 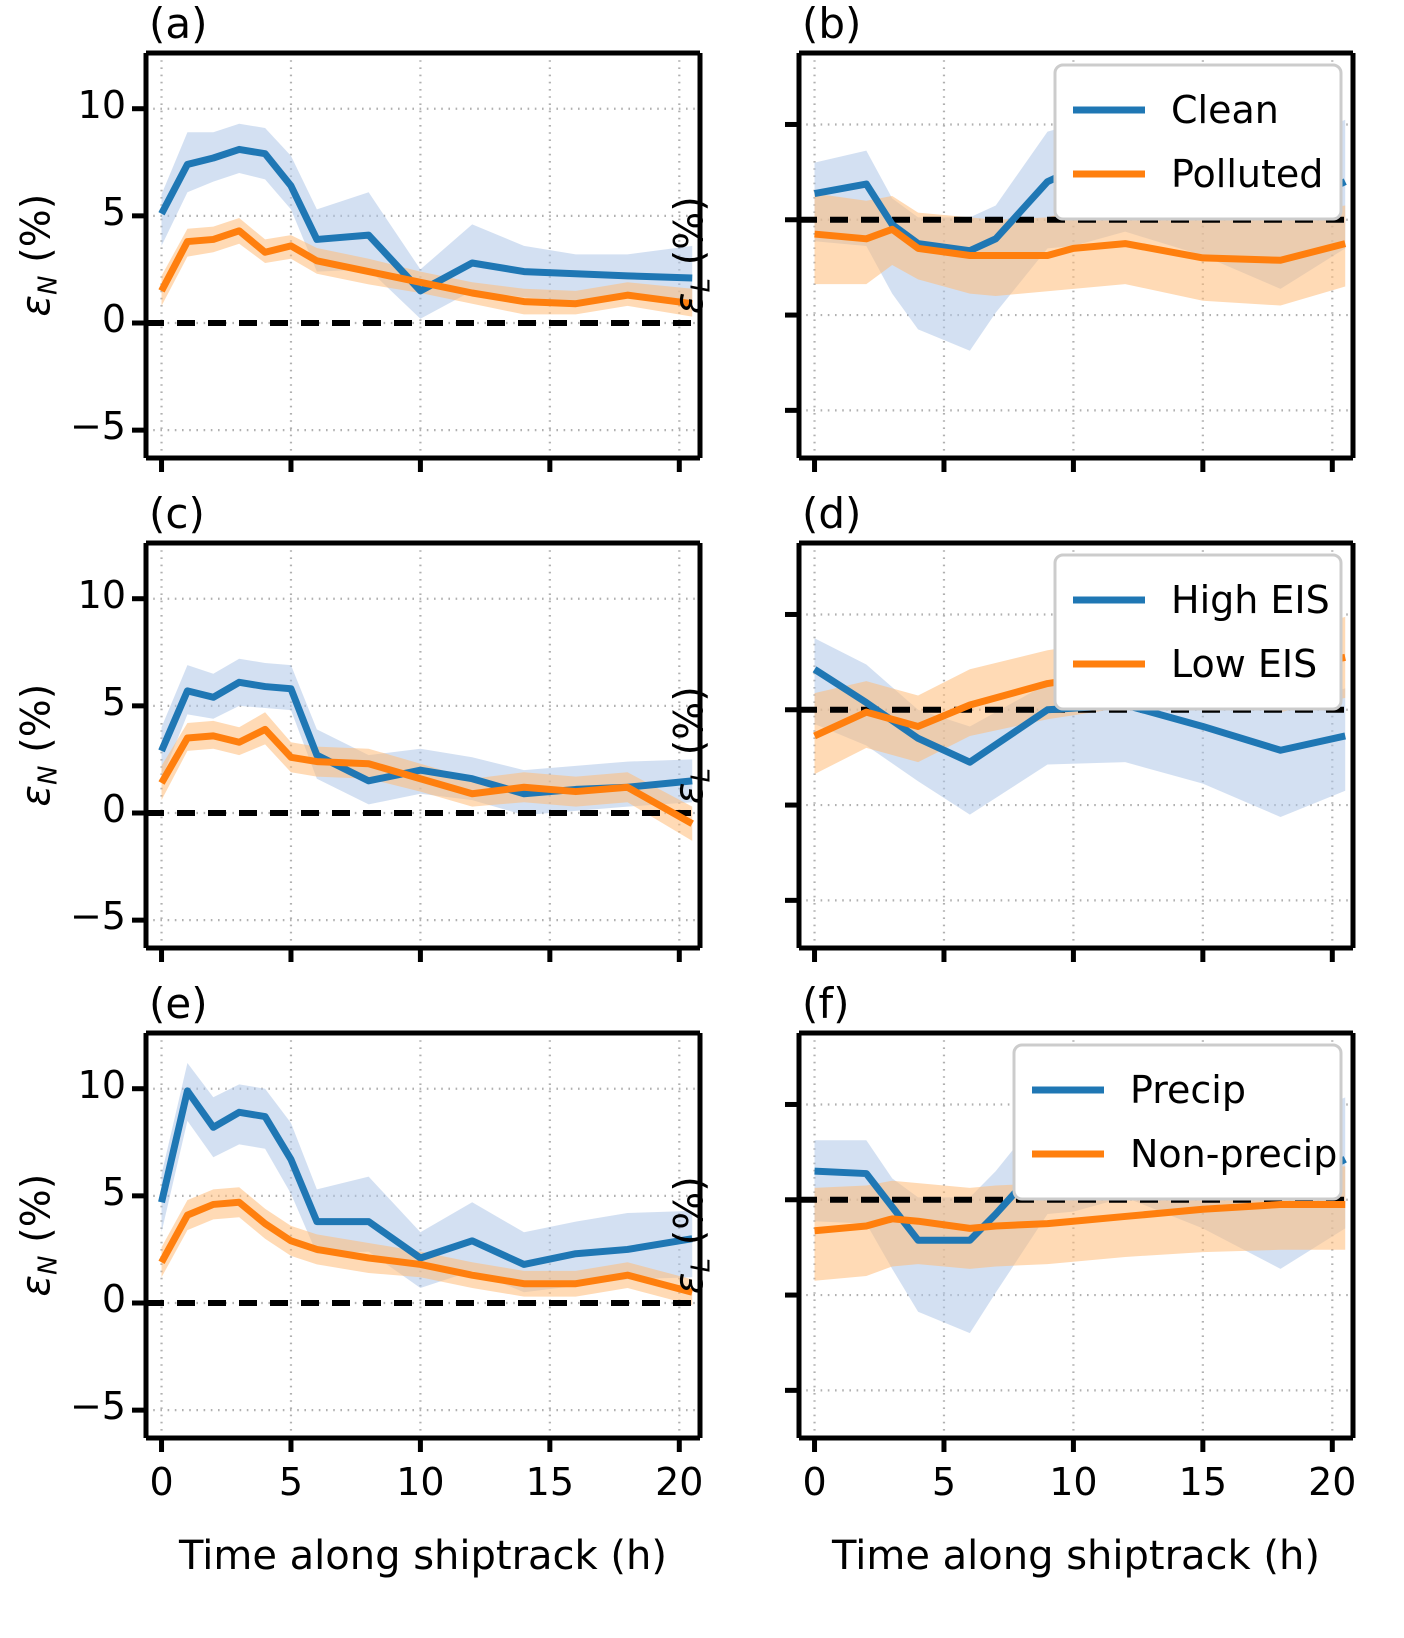 I want to click on panel-label-f: (f), so click(x=826, y=1003).